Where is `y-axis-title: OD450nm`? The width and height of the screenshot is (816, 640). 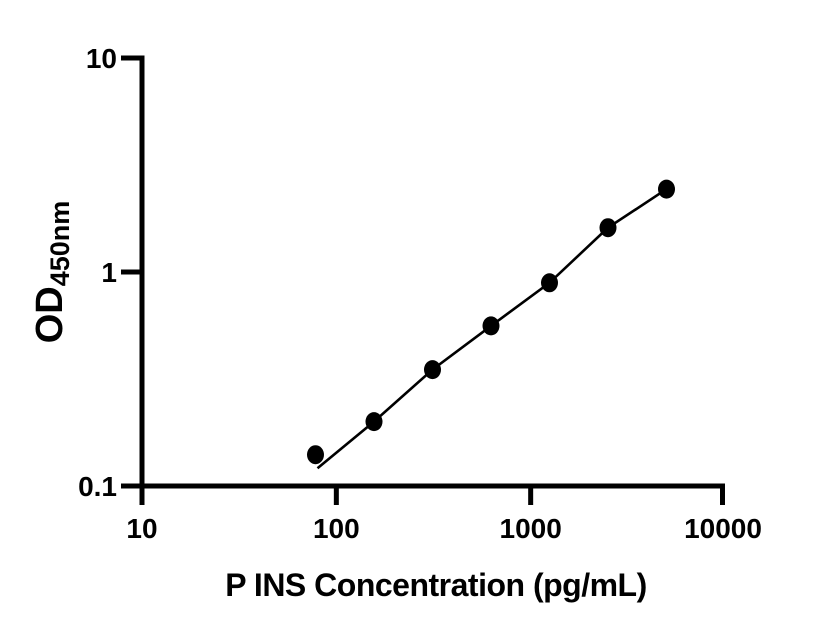 y-axis-title: OD450nm is located at coordinates (52, 272).